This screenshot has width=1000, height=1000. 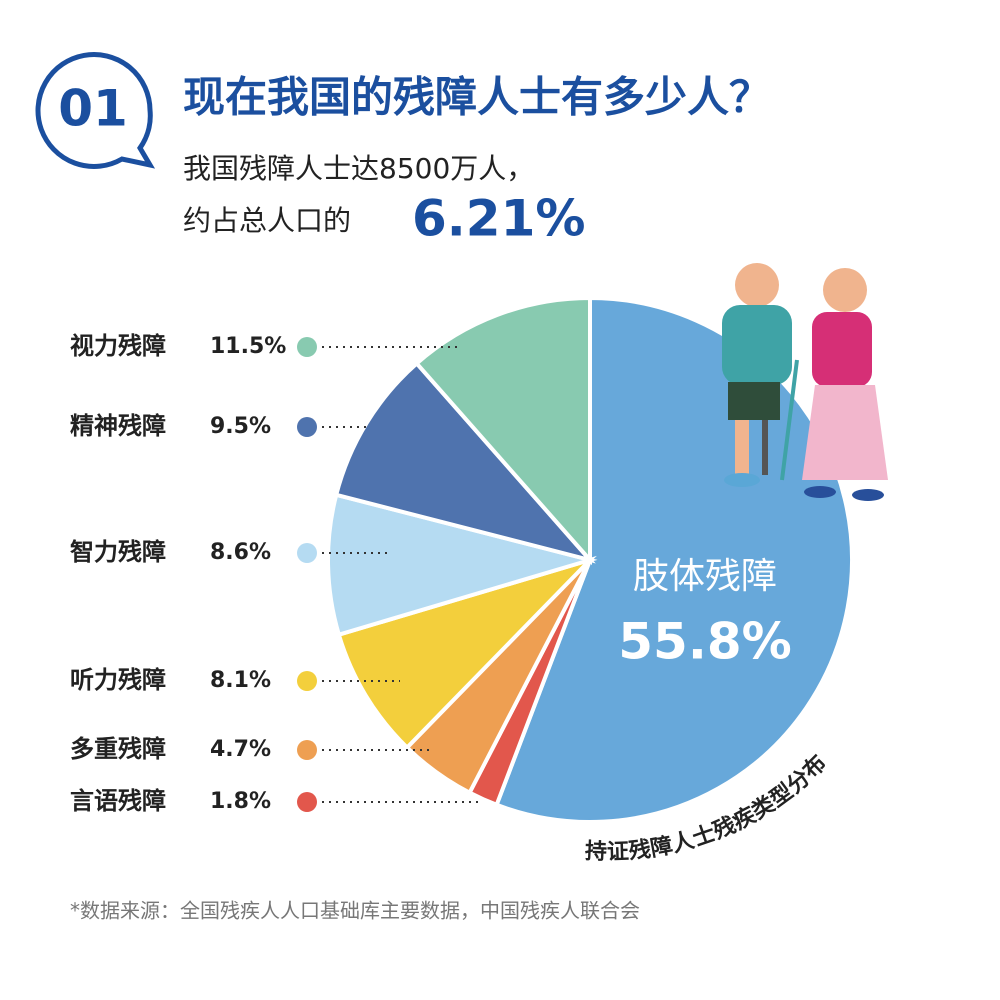 I want to click on title: 现在我国的残障人士有多少人？, so click(x=477, y=97).